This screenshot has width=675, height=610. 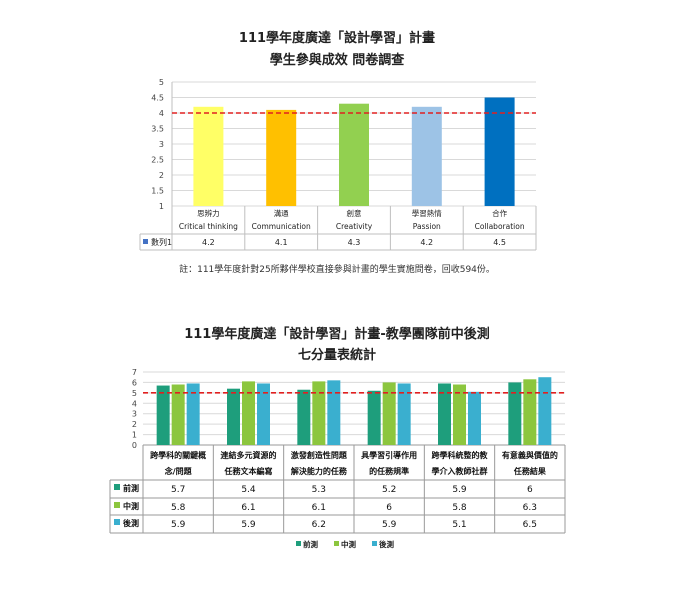 What do you see at coordinates (337, 355) in the screenshot?
I see `chart2-subtitle: 七分量表統計` at bounding box center [337, 355].